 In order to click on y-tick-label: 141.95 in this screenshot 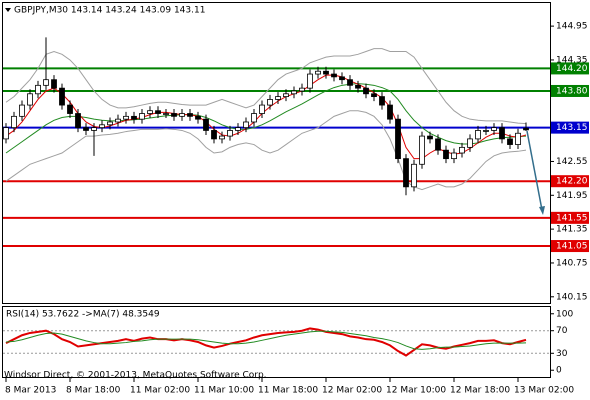, I will do `click(572, 196)`.